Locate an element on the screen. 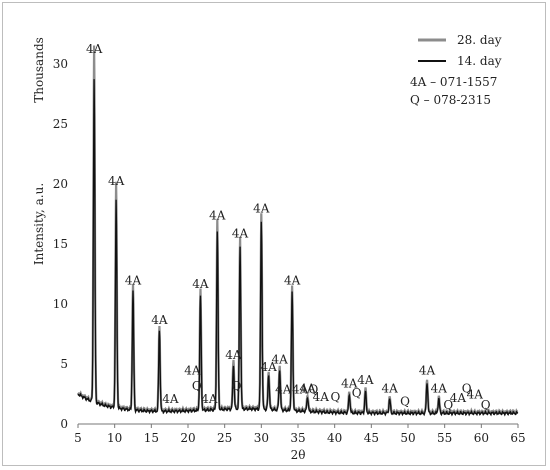 The width and height of the screenshot is (550, 470). x-tick-label: 50 is located at coordinates (407, 438).